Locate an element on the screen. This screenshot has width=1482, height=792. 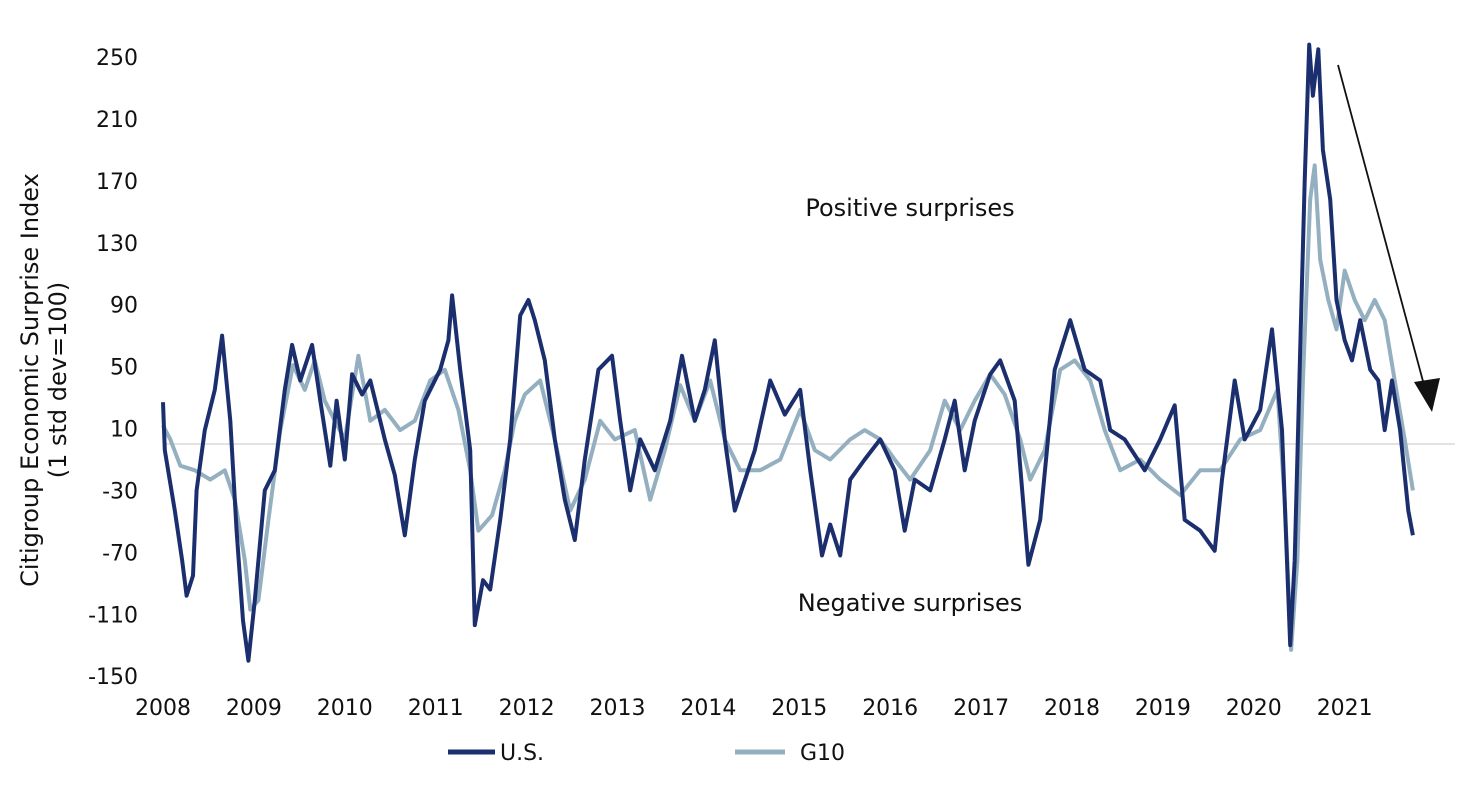
x-tick-label: 2014 is located at coordinates (708, 708).